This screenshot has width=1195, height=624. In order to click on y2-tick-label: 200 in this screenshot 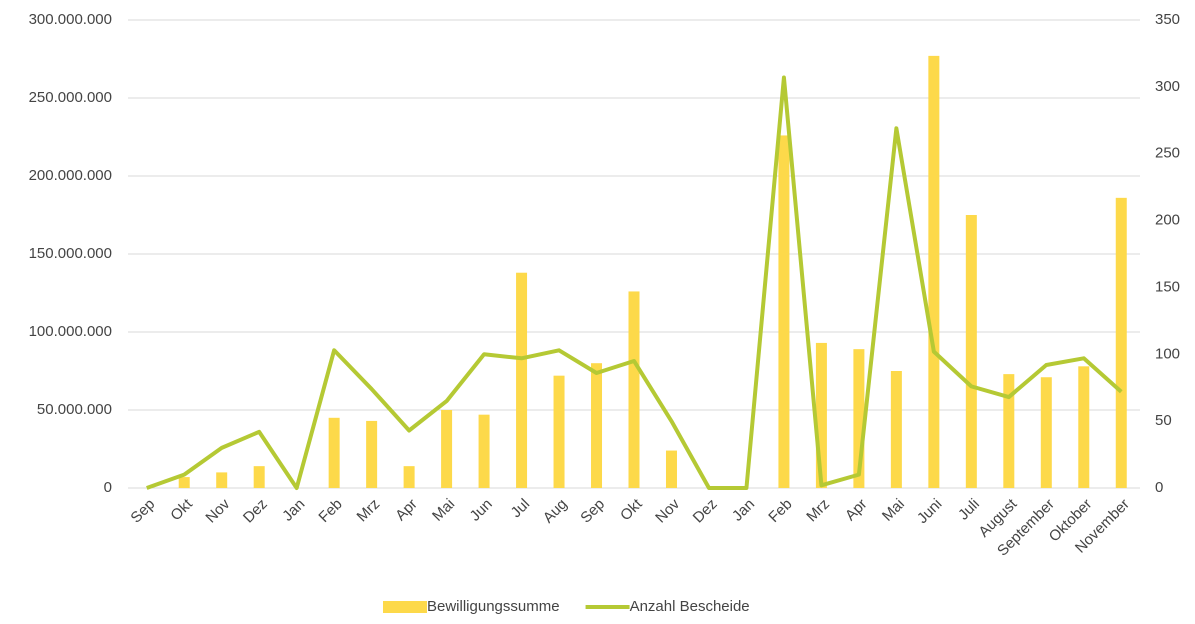, I will do `click(1167, 220)`.